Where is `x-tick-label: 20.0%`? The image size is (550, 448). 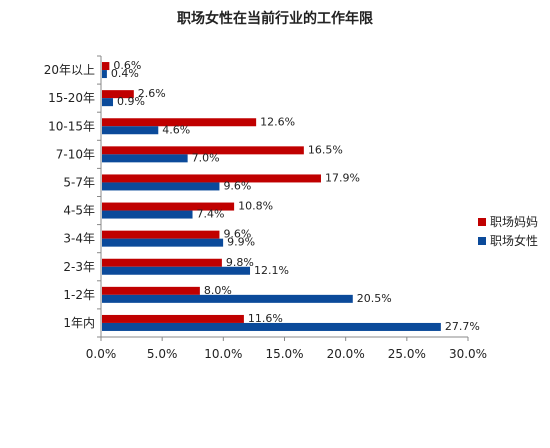
x-tick-label: 20.0% is located at coordinates (346, 354).